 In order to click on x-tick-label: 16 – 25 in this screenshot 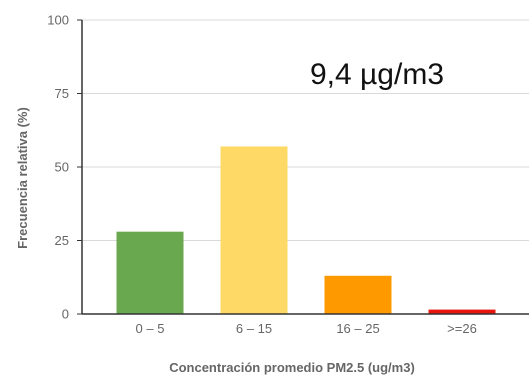, I will do `click(357, 328)`.